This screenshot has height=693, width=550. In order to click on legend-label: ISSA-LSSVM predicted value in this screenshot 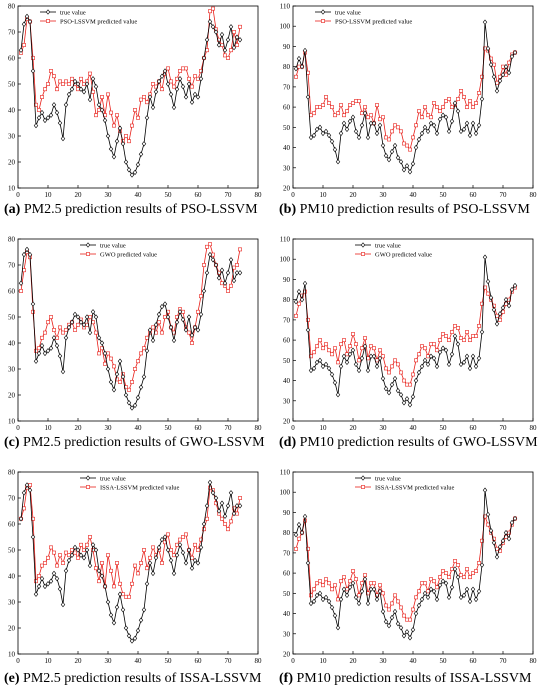, I will do `click(415, 488)`.